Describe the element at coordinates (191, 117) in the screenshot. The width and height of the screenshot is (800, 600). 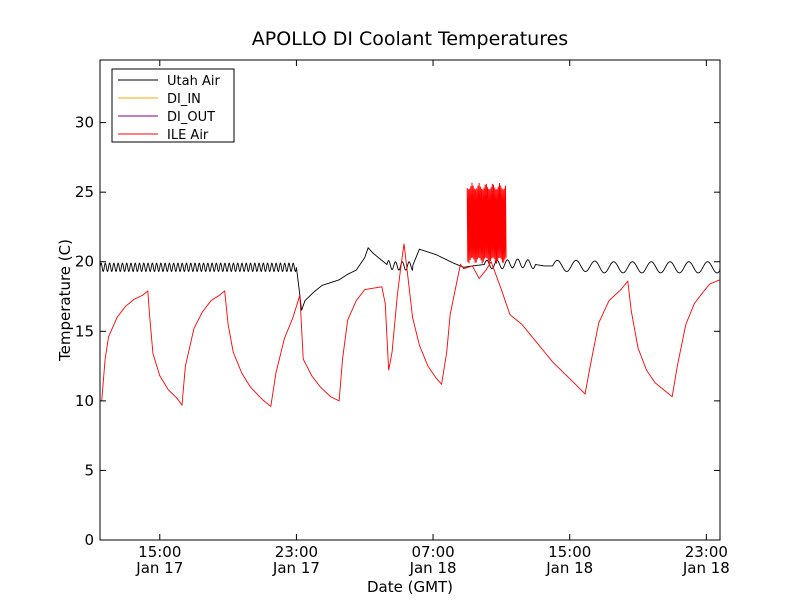
I see `legend-label: DI_OUT` at that location.